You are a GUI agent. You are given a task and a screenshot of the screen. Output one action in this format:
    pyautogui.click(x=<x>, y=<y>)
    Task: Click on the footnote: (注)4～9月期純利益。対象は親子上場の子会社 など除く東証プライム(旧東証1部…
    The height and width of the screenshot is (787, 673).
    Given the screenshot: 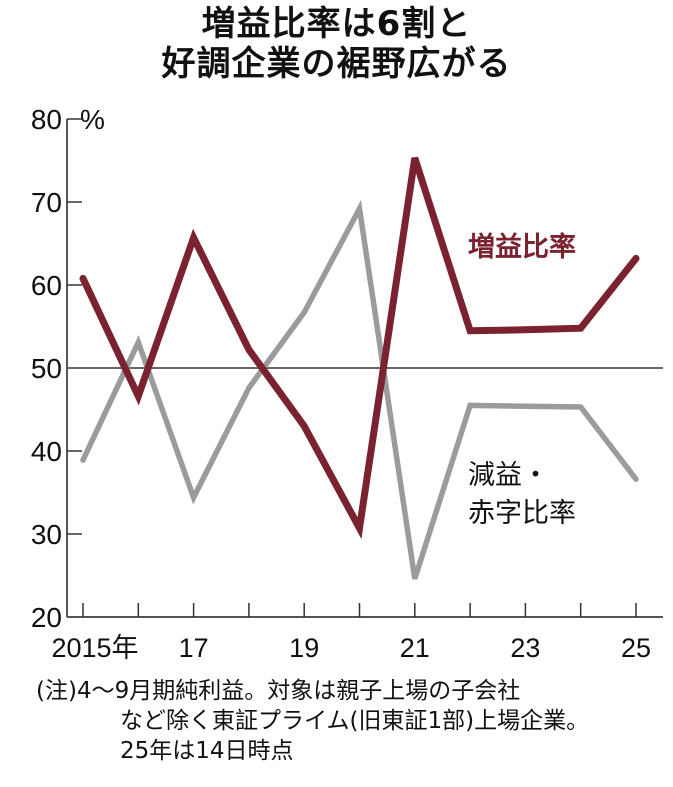 What is the action you would take?
    pyautogui.click(x=312, y=721)
    